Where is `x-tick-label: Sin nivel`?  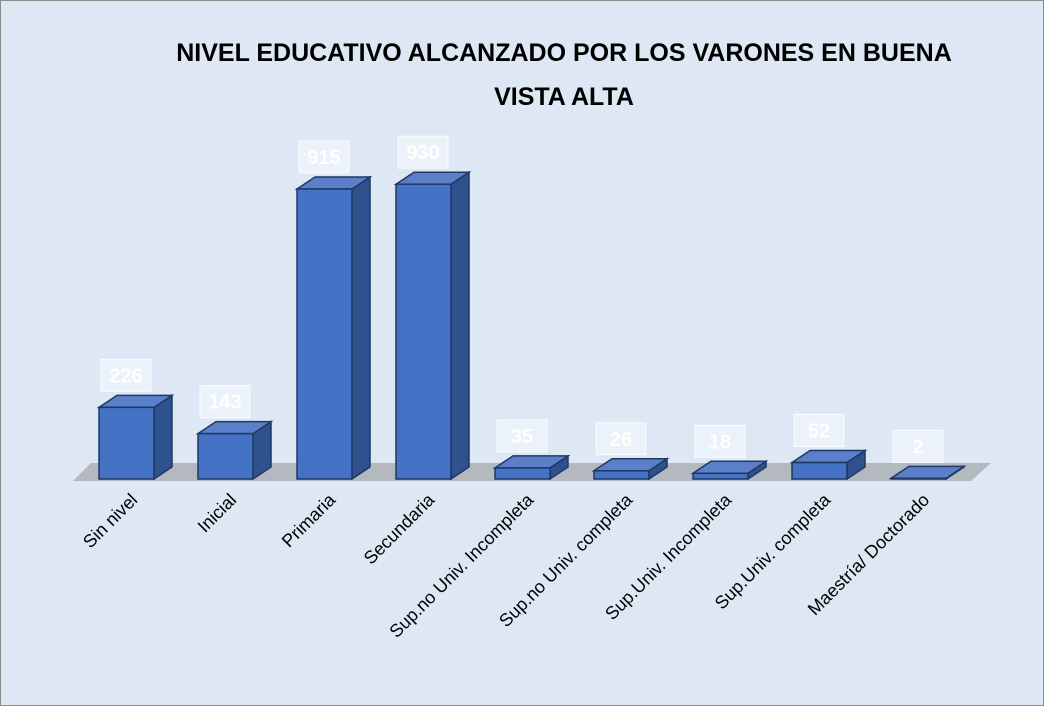
x-tick-label: Sin nivel is located at coordinates (110, 521).